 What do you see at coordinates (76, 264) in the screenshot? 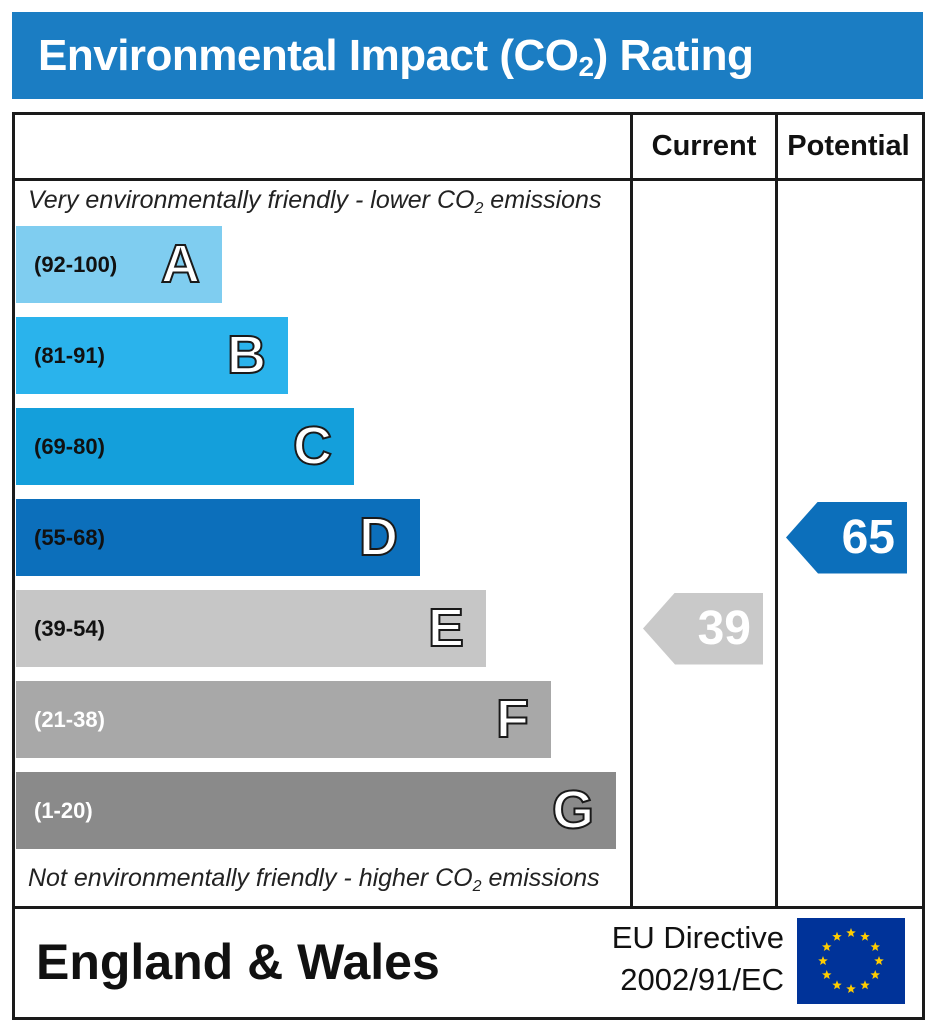
I see `band-range-label: (92-100)` at bounding box center [76, 264].